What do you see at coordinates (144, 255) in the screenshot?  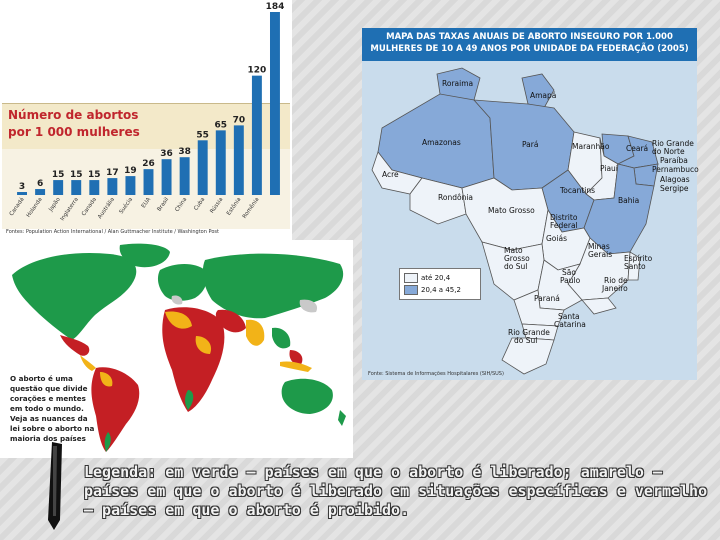 I see `greenland-region` at bounding box center [144, 255].